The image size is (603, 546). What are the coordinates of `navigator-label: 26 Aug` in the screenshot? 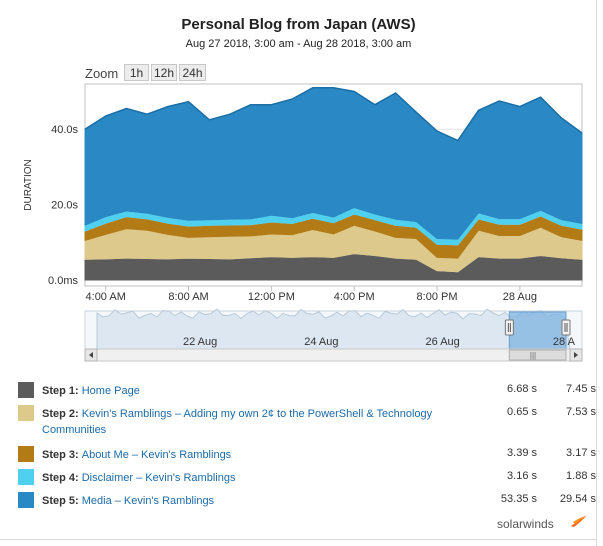 It's located at (443, 342).